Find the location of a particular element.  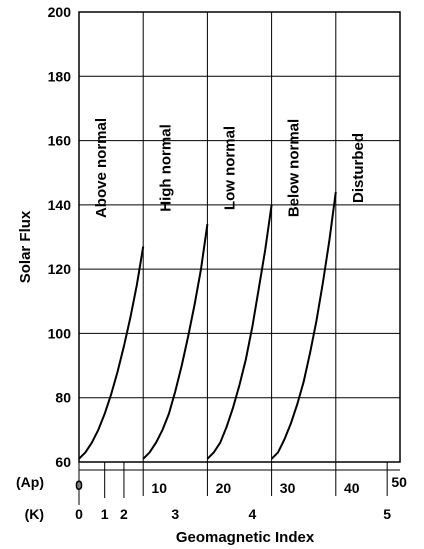

region-label-2: High normal is located at coordinates (165, 168).